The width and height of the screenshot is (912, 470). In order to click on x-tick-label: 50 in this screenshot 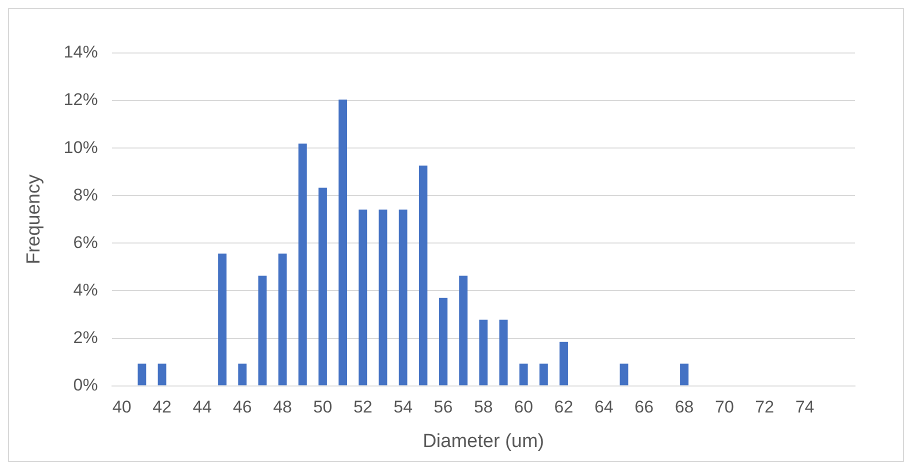, I will do `click(322, 407)`.